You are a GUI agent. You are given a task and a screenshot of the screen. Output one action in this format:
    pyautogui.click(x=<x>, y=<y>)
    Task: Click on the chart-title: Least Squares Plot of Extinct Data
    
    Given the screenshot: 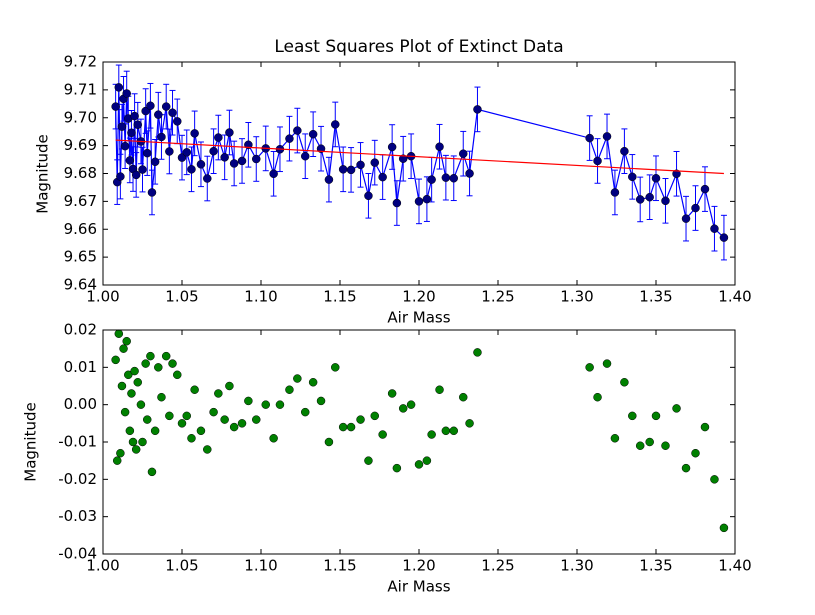 What is the action you would take?
    pyautogui.click(x=418, y=47)
    